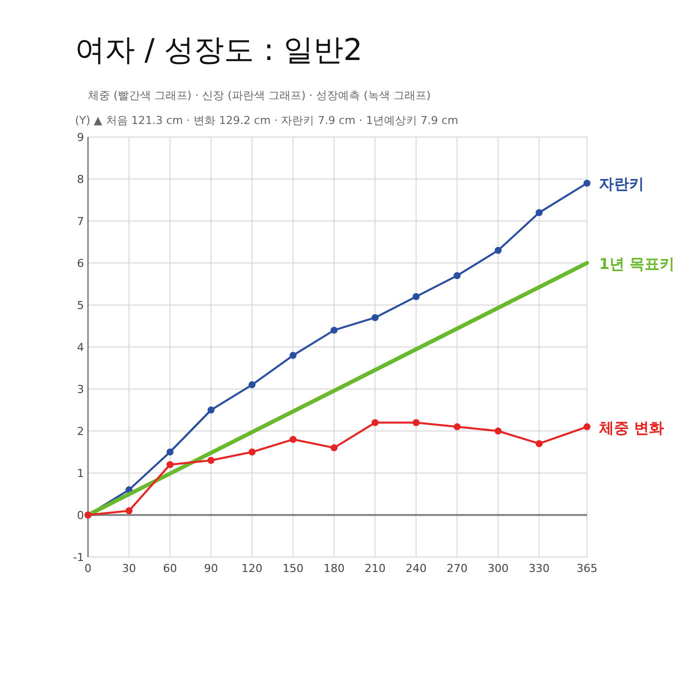 The width and height of the screenshot is (700, 700). I want to click on y-tick-label: 9, so click(80, 137).